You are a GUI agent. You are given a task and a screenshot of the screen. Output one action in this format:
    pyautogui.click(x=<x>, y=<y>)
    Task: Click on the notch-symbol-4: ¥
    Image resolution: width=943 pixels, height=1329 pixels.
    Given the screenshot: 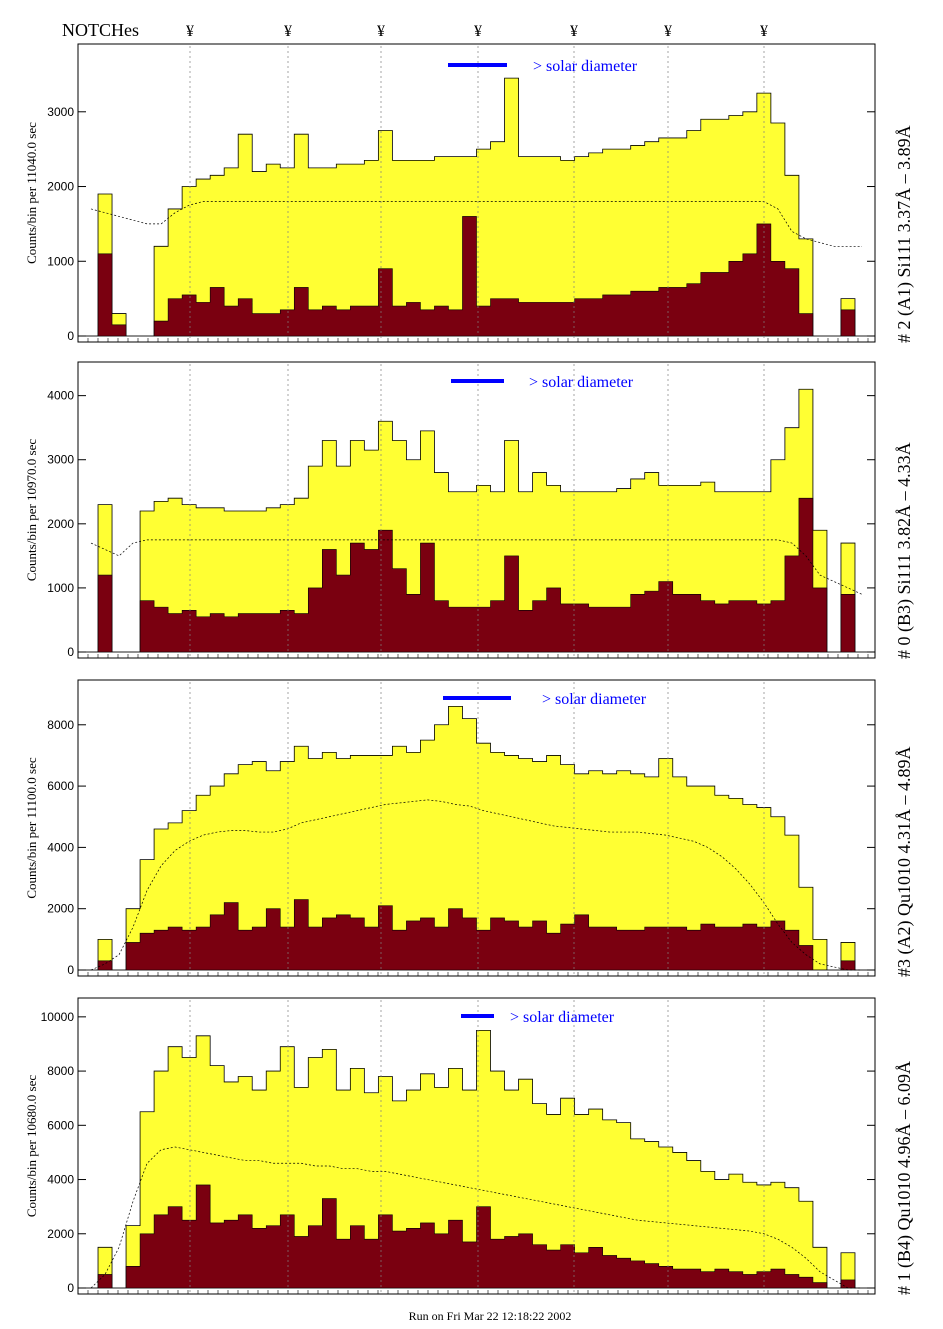 What is the action you would take?
    pyautogui.click(x=478, y=31)
    